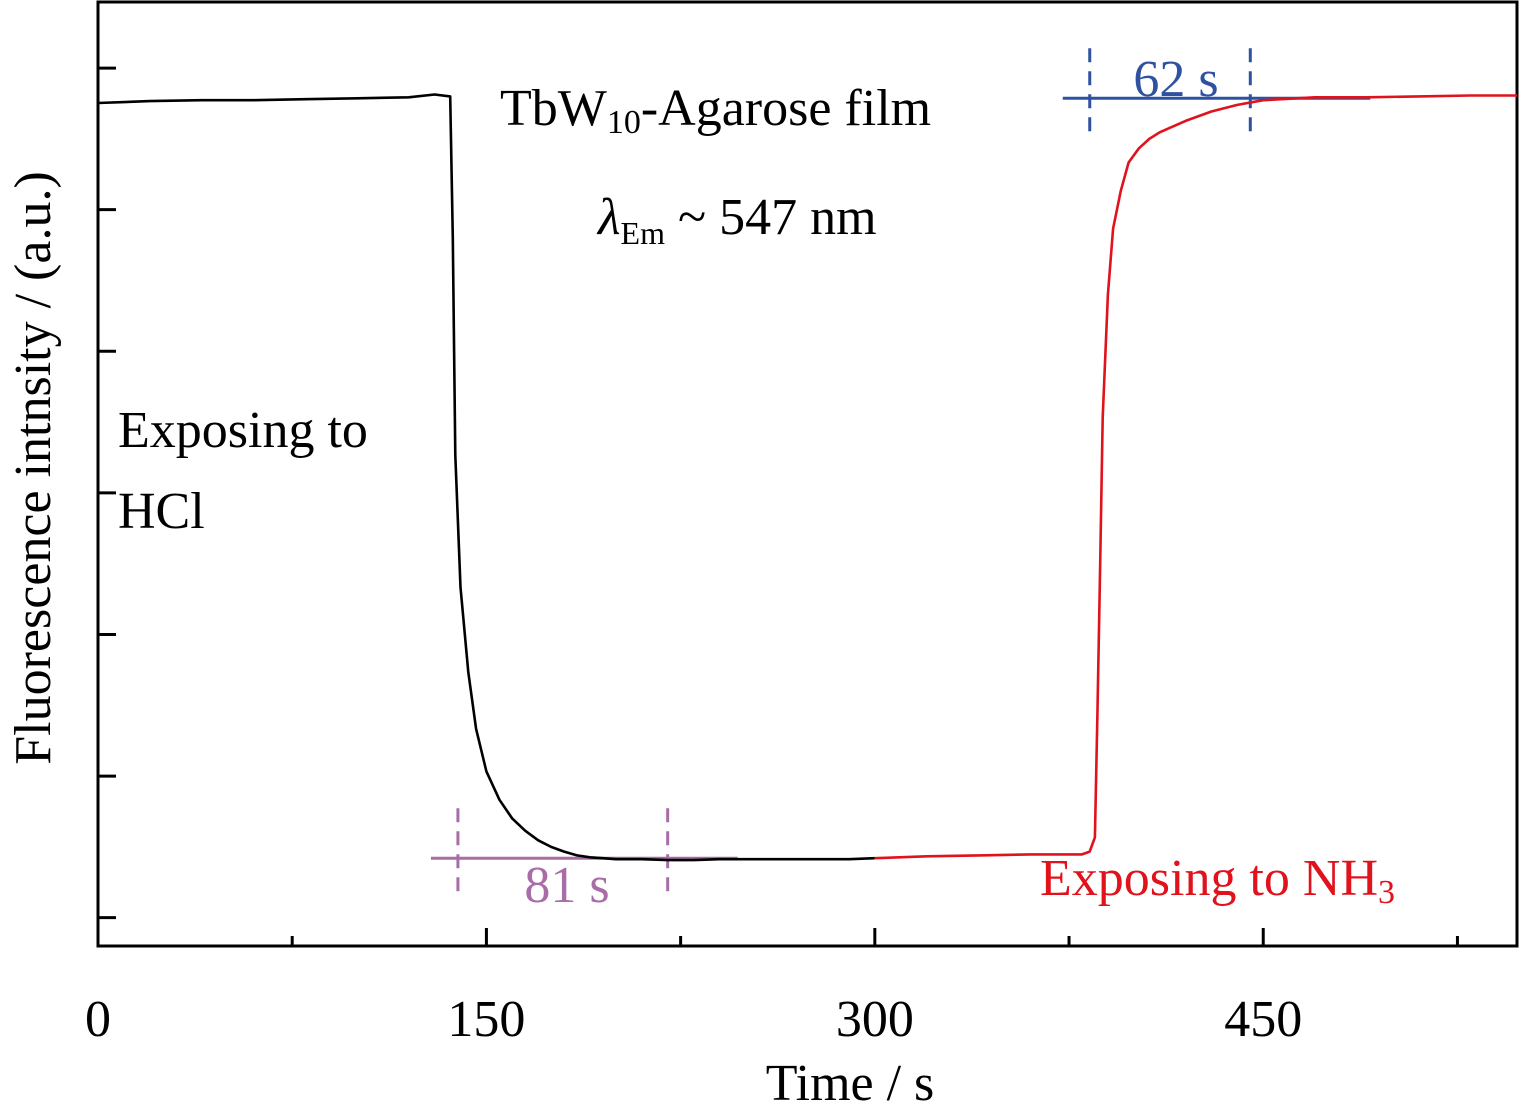  Describe the element at coordinates (243, 430) in the screenshot. I see `hcl-label-line1: Exposing to` at that location.